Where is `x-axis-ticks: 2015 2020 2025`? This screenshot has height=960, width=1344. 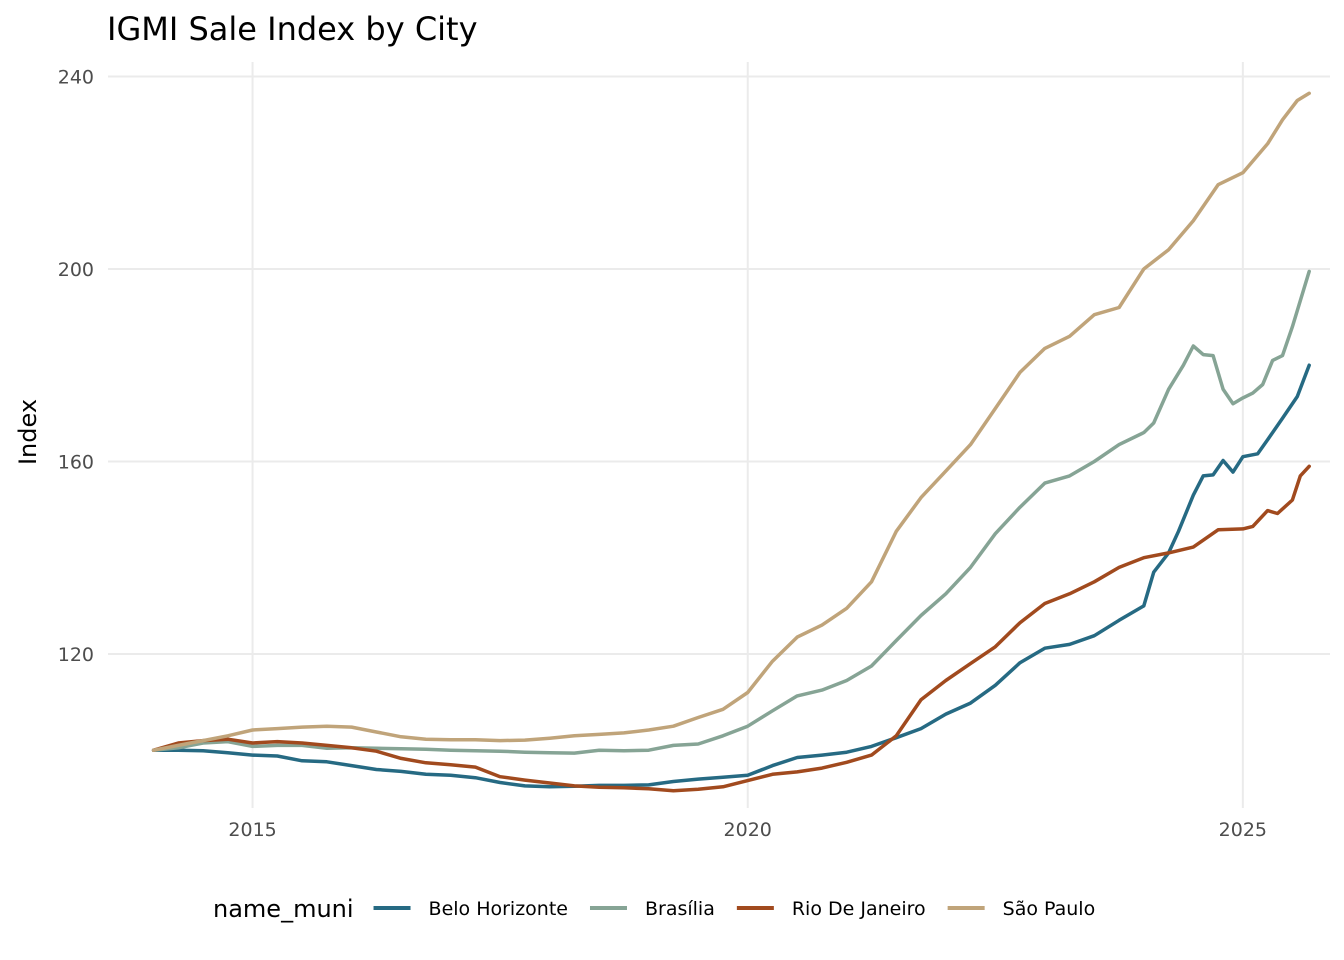
x-axis-ticks: 2015 2020 2025 is located at coordinates (747, 830).